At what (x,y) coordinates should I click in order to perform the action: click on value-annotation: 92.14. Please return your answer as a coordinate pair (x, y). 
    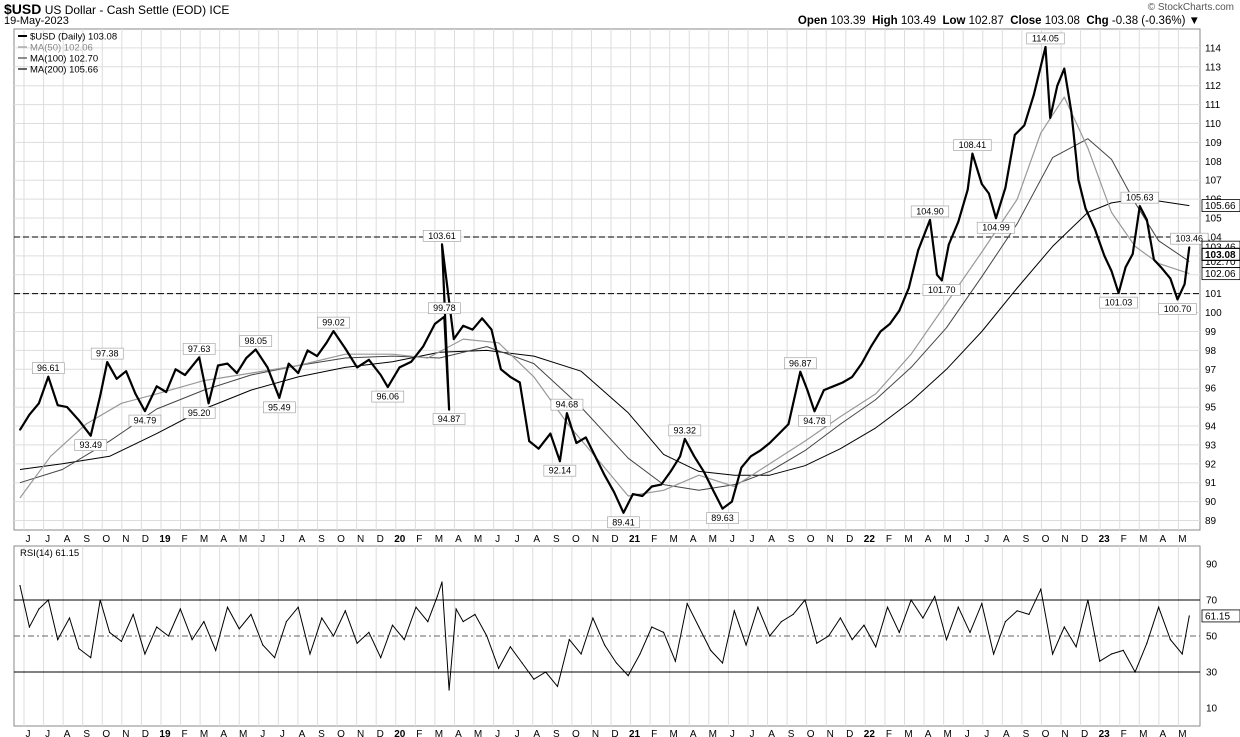
    Looking at the image, I should click on (560, 471).